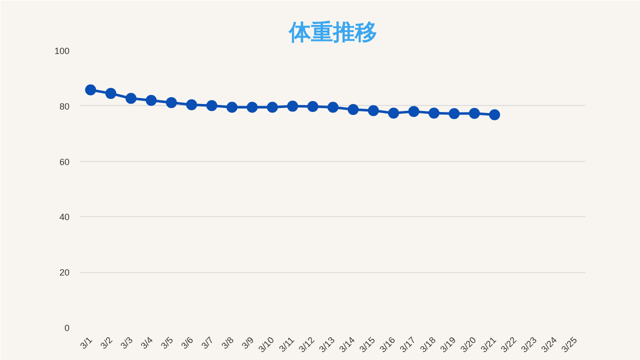 Image resolution: width=640 pixels, height=360 pixels. What do you see at coordinates (428, 344) in the screenshot?
I see `x-tick-label: 3/18` at bounding box center [428, 344].